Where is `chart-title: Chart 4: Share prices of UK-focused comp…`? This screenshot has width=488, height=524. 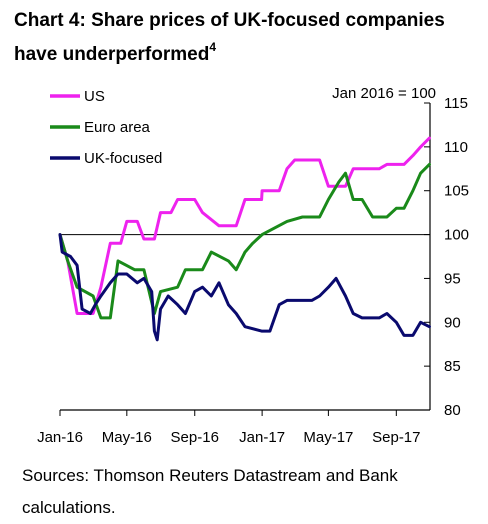
chart-title: Chart 4: Share prices of UK-focused comp… is located at coordinates (249, 38).